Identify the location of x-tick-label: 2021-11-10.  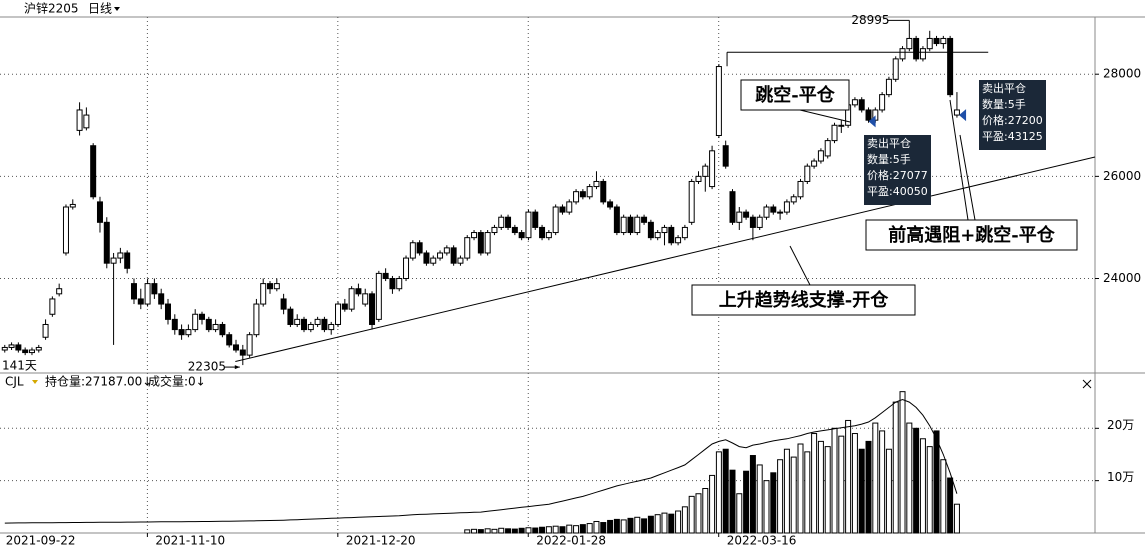
(190, 541).